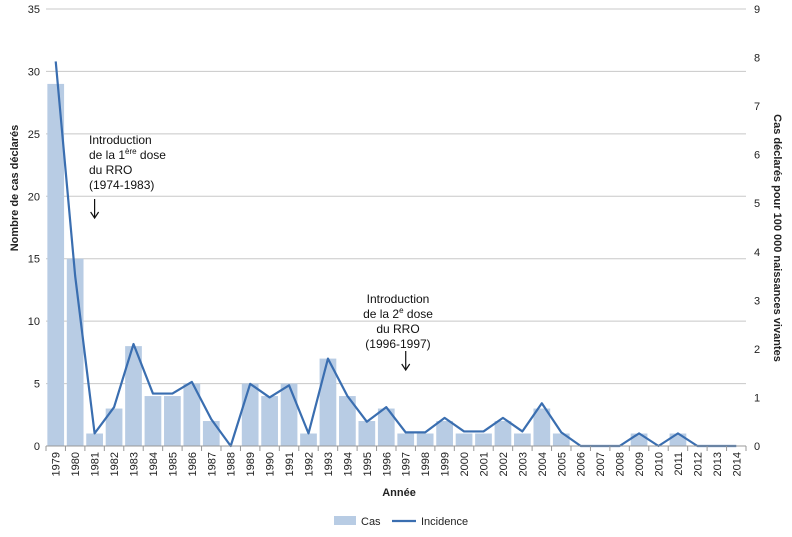 The width and height of the screenshot is (792, 537). I want to click on bar-1985, so click(172, 421).